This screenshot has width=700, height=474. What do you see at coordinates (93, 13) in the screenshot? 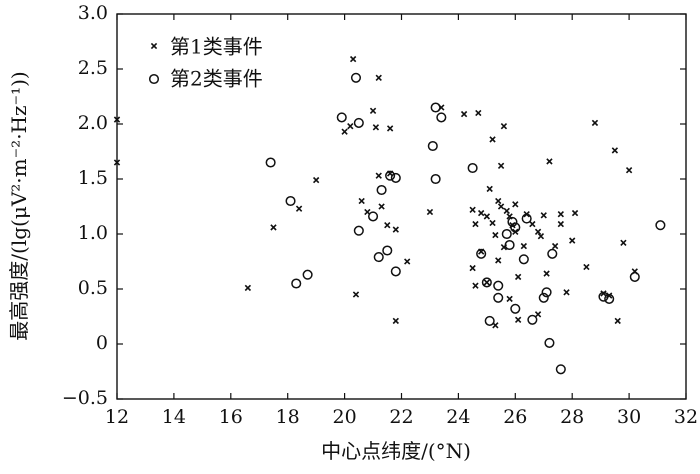
I see `y-tick-label: 3.0` at bounding box center [93, 13].